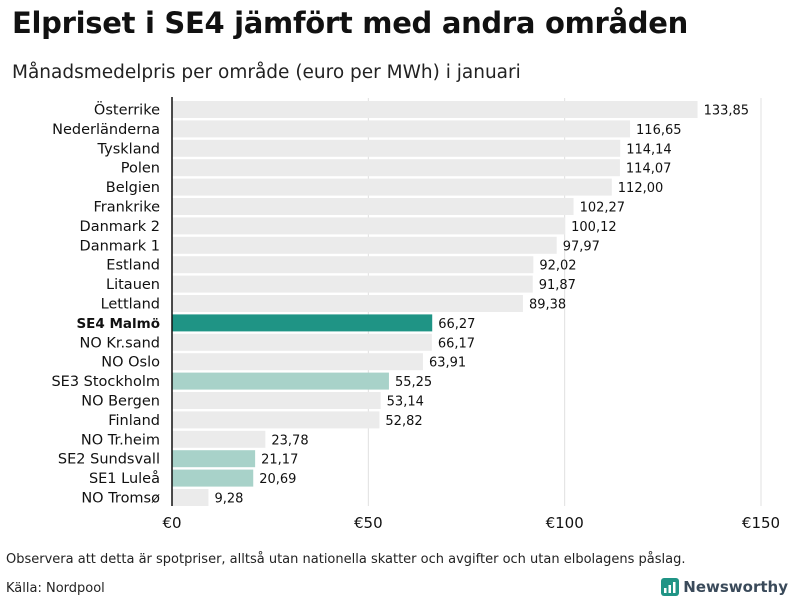 The width and height of the screenshot is (800, 600). Describe the element at coordinates (456, 324) in the screenshot. I see `data-label: 66,27` at that location.